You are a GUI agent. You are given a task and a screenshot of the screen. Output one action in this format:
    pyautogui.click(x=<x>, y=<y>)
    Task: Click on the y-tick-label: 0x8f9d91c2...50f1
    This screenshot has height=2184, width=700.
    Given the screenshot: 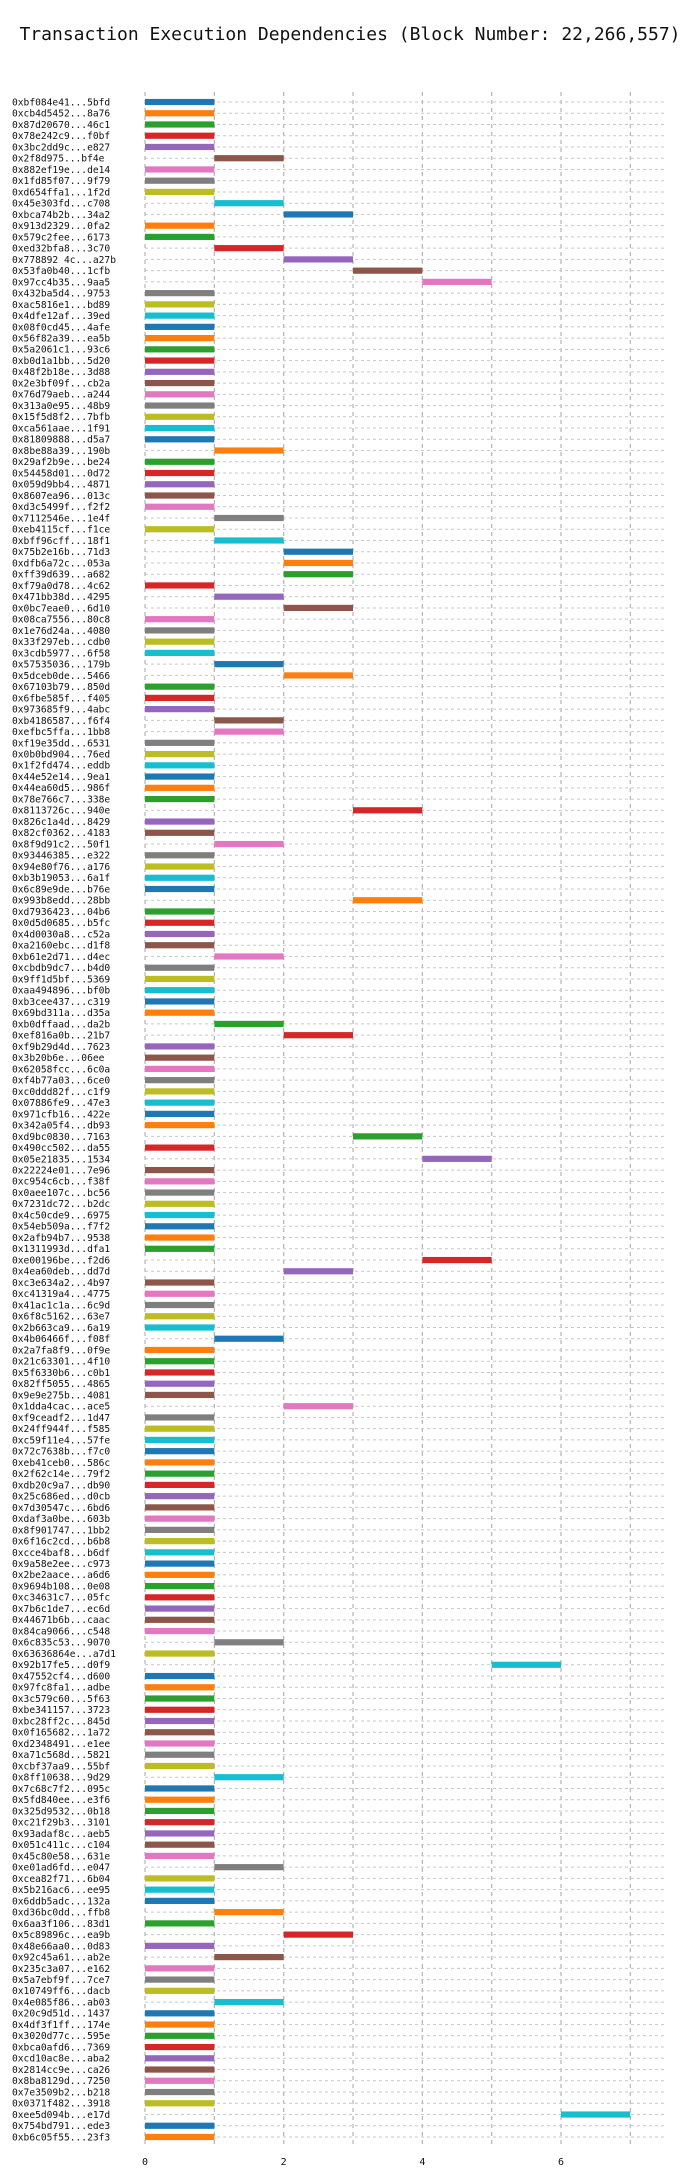 What is the action you would take?
    pyautogui.click(x=61, y=844)
    